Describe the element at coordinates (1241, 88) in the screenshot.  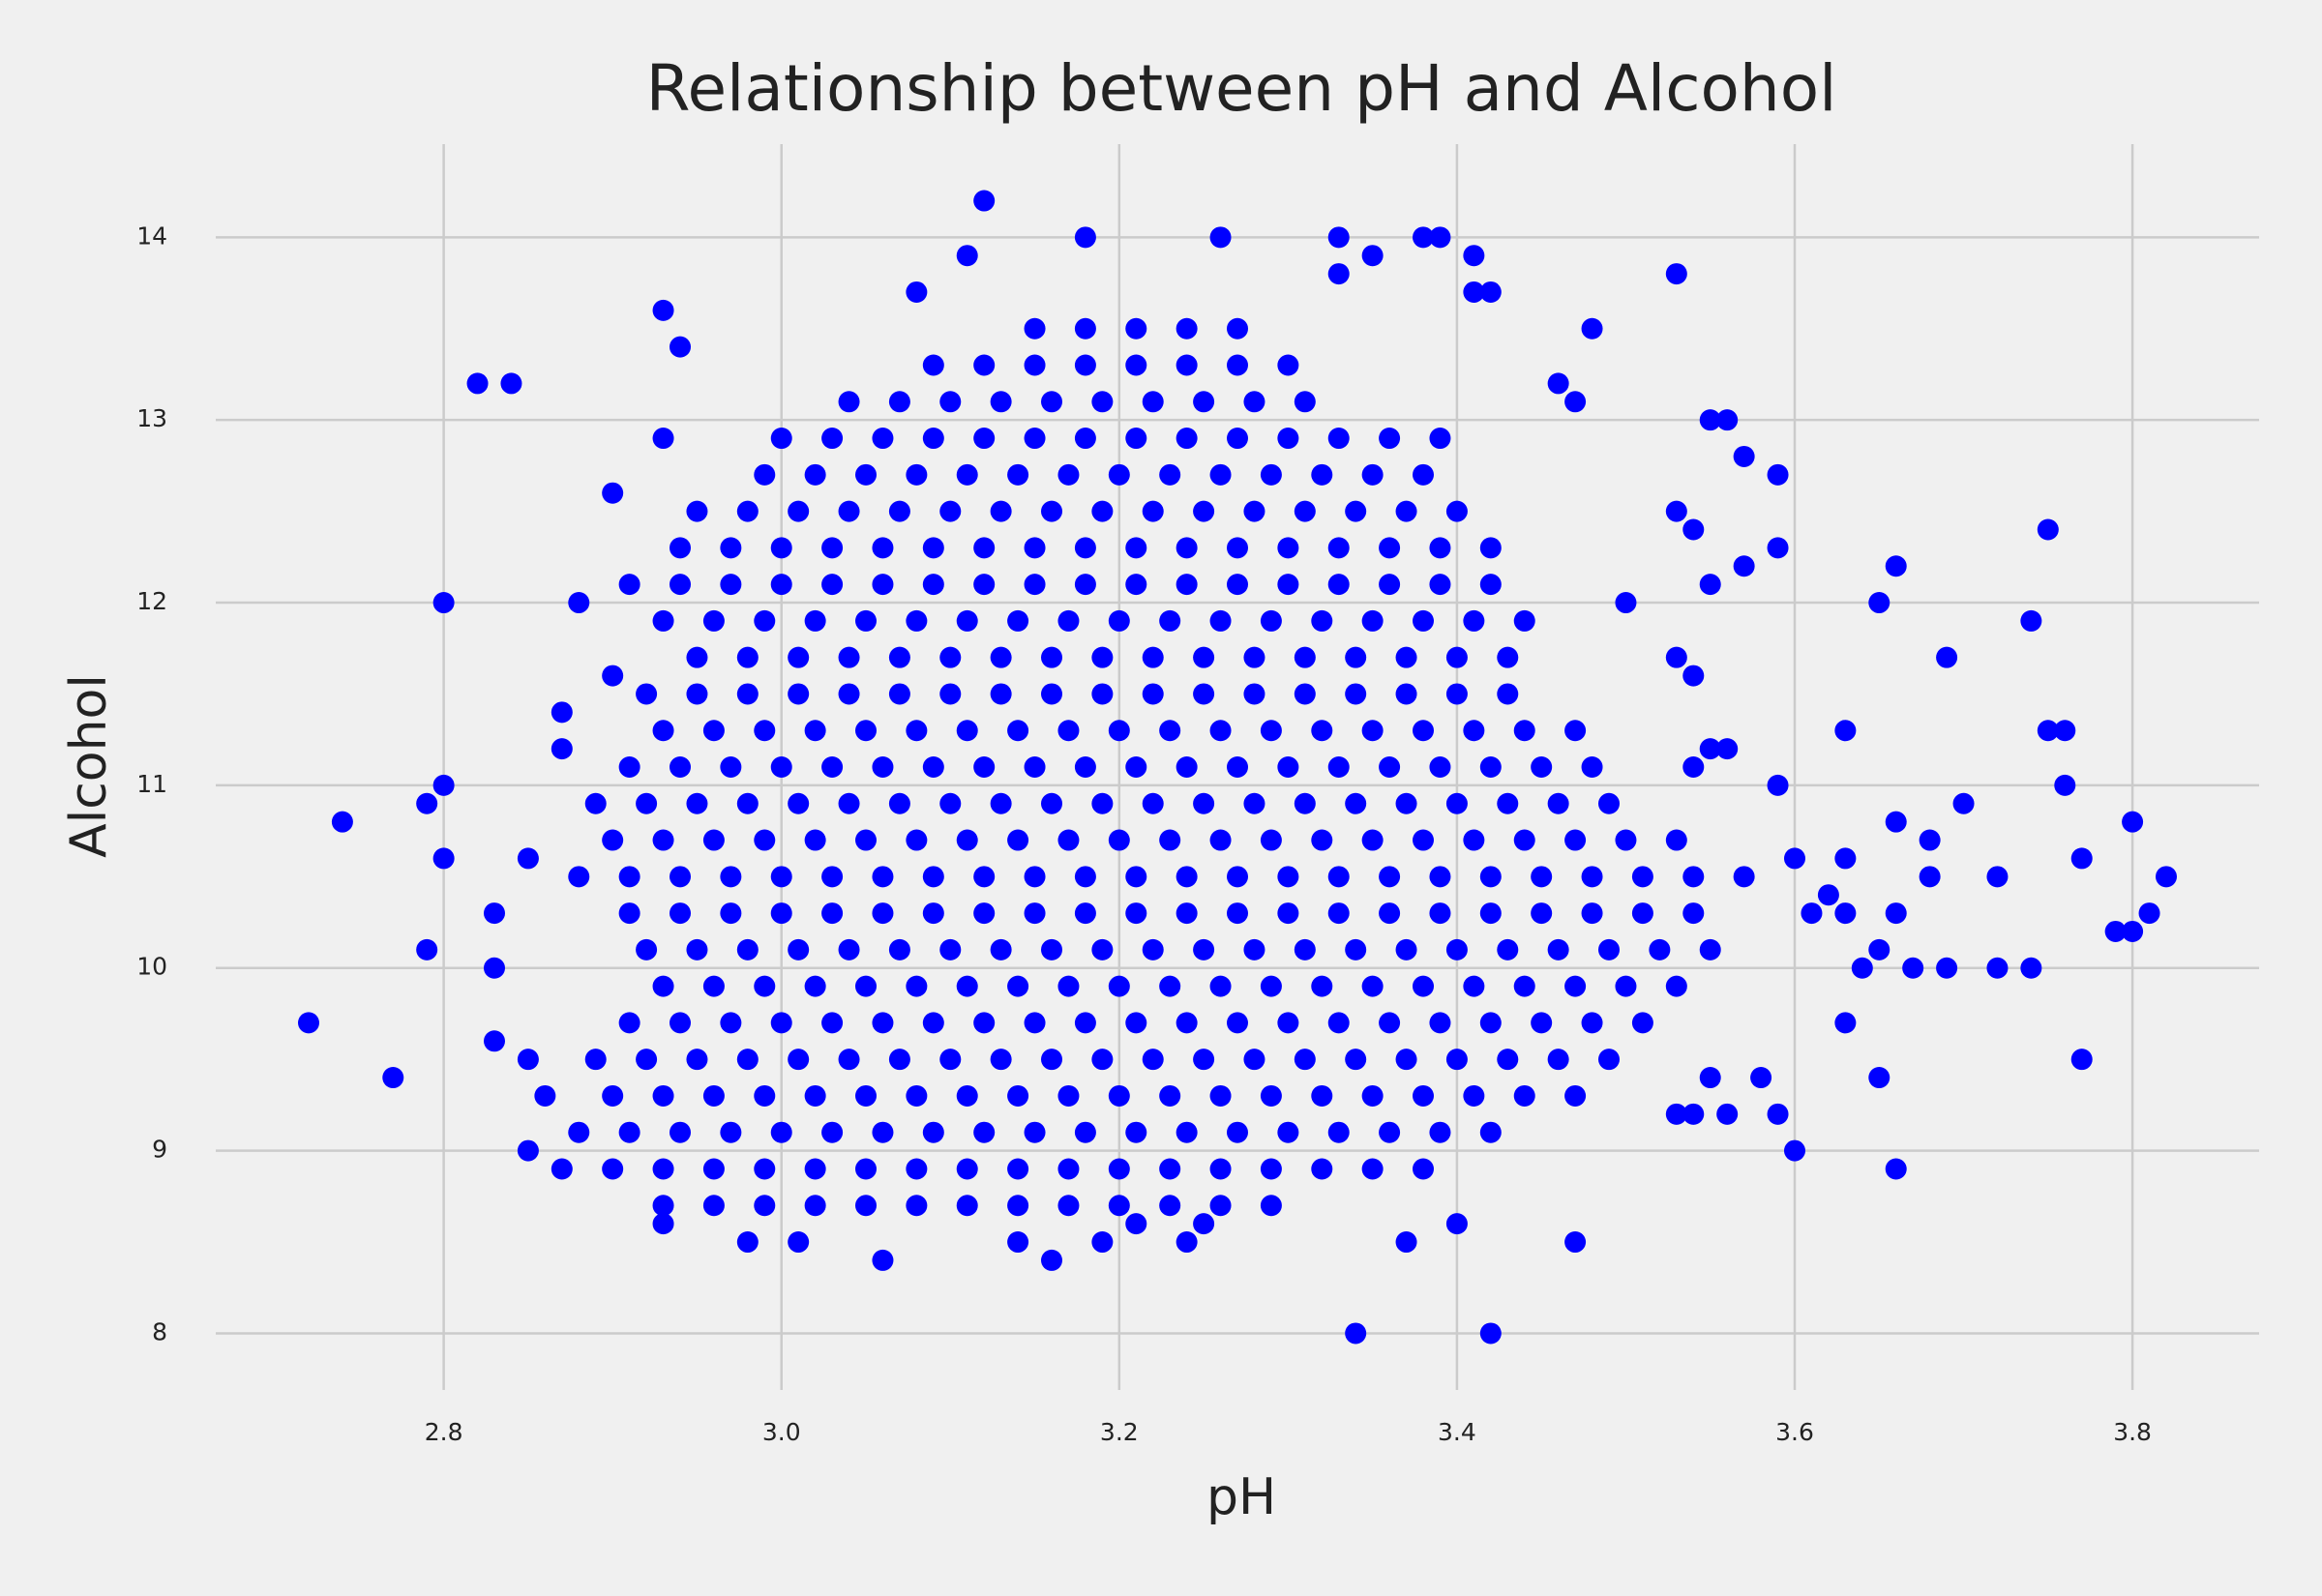
I see `chart-title: Relationship between pH and Alcohol` at that location.